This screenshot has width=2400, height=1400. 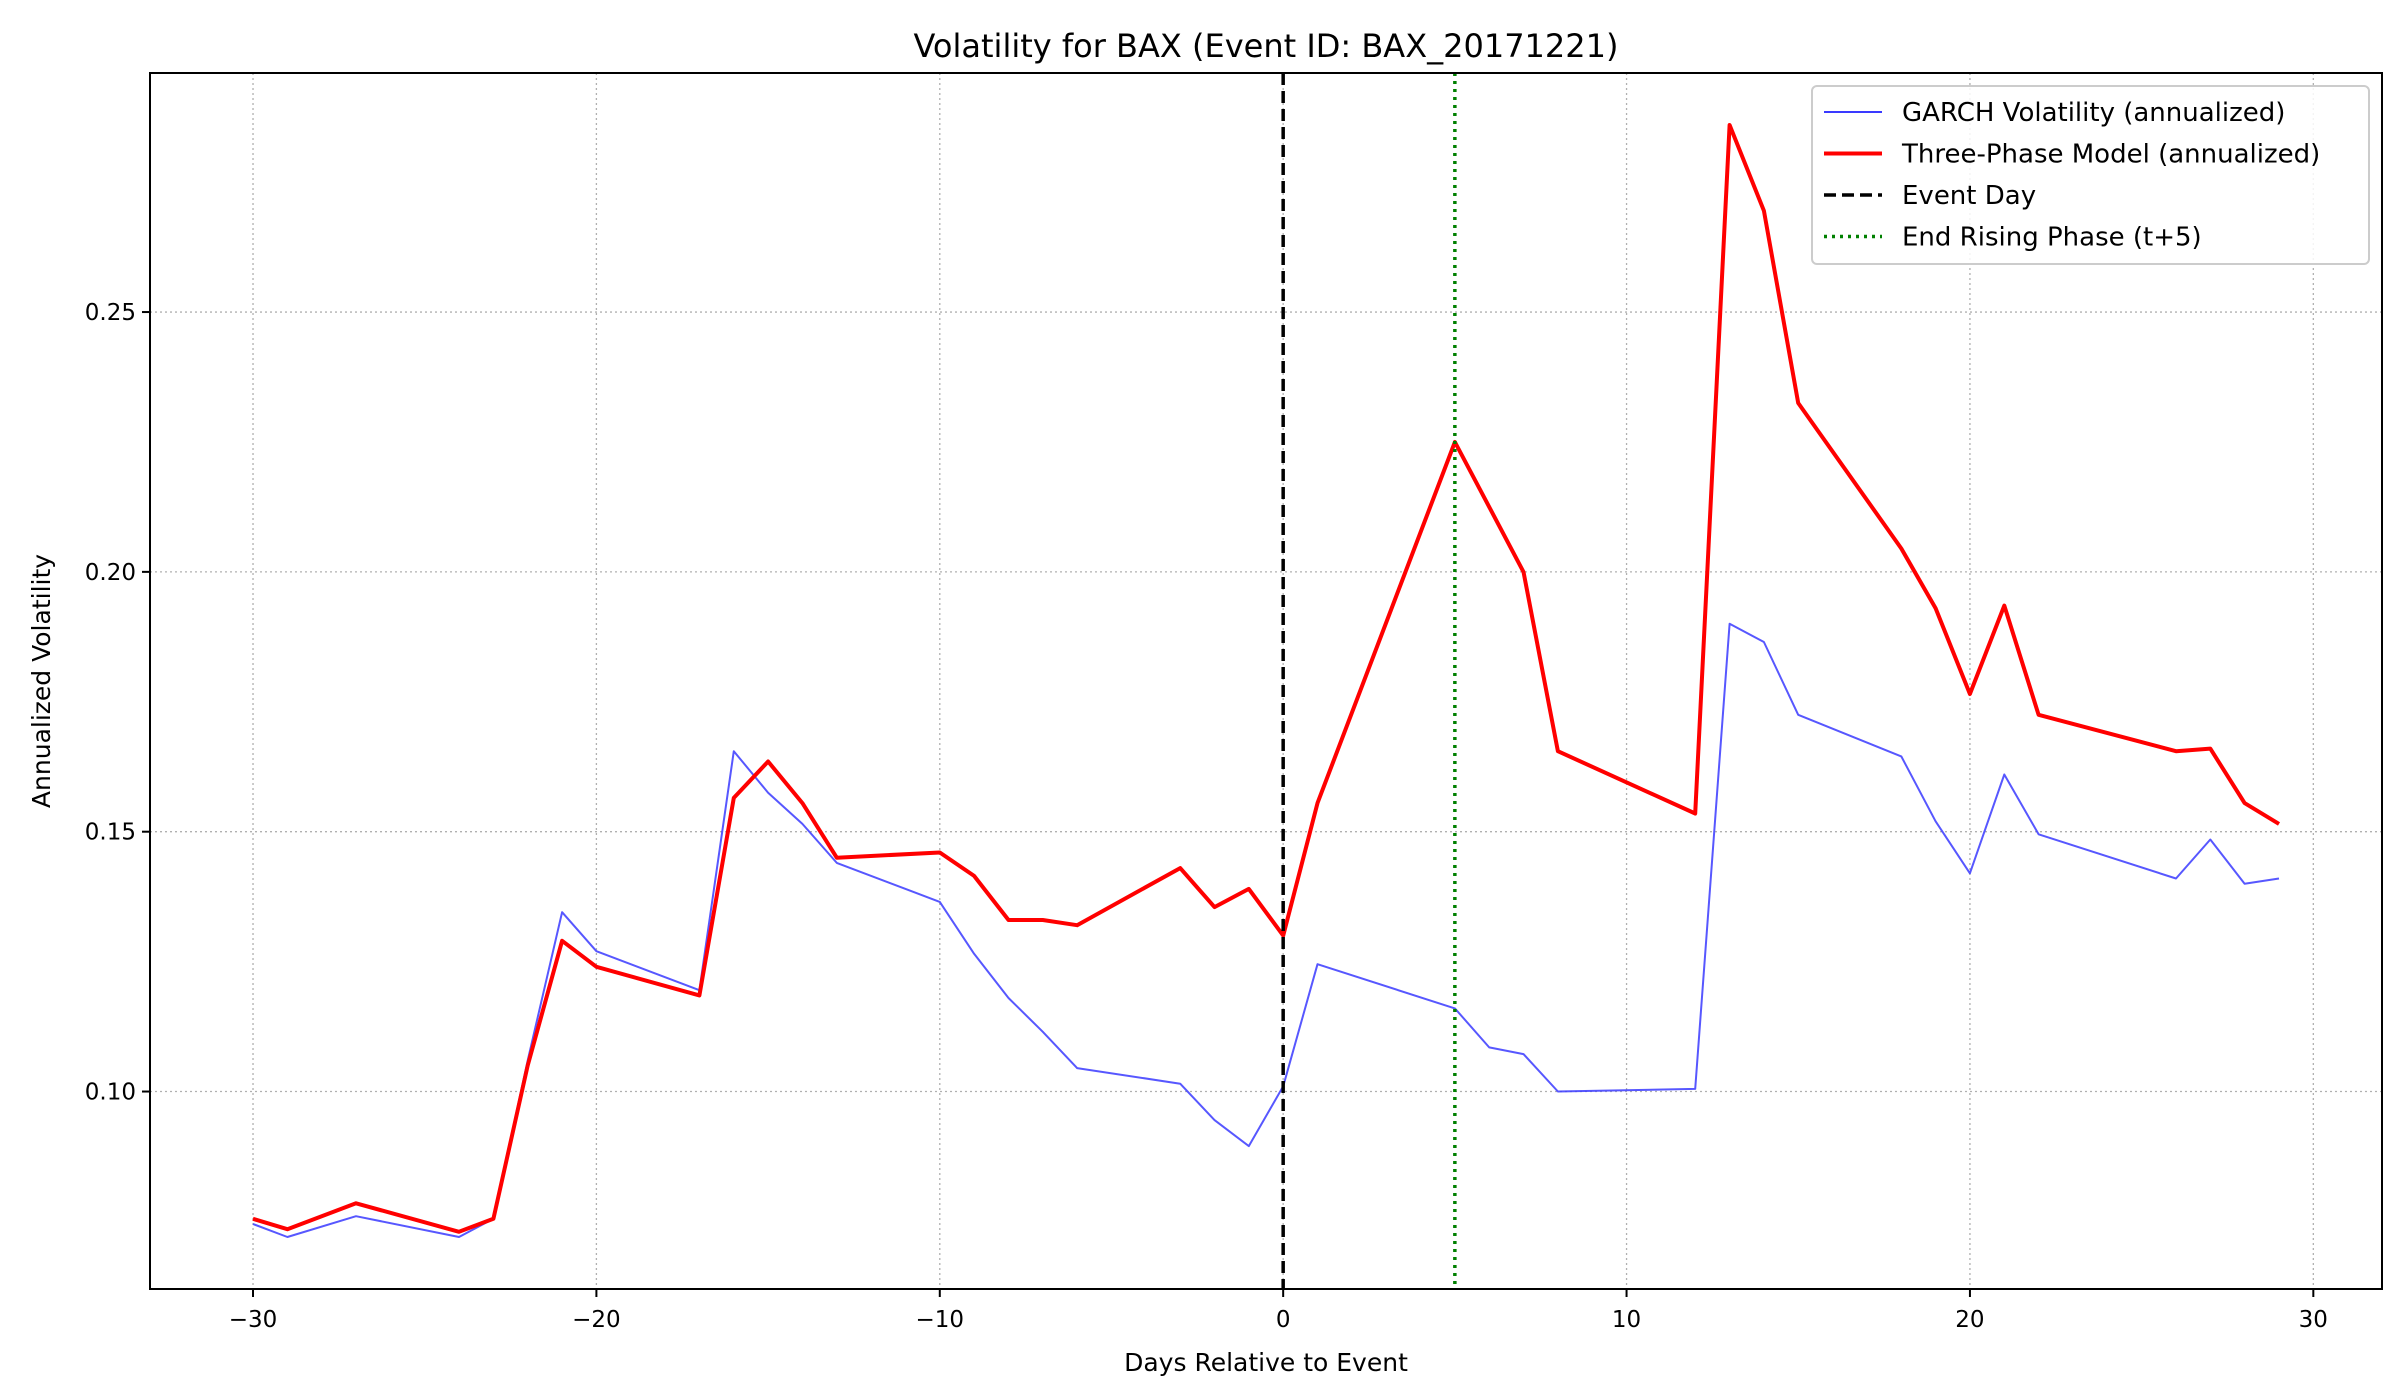 What do you see at coordinates (110, 833) in the screenshot?
I see `y-tick-label: 0.15` at bounding box center [110, 833].